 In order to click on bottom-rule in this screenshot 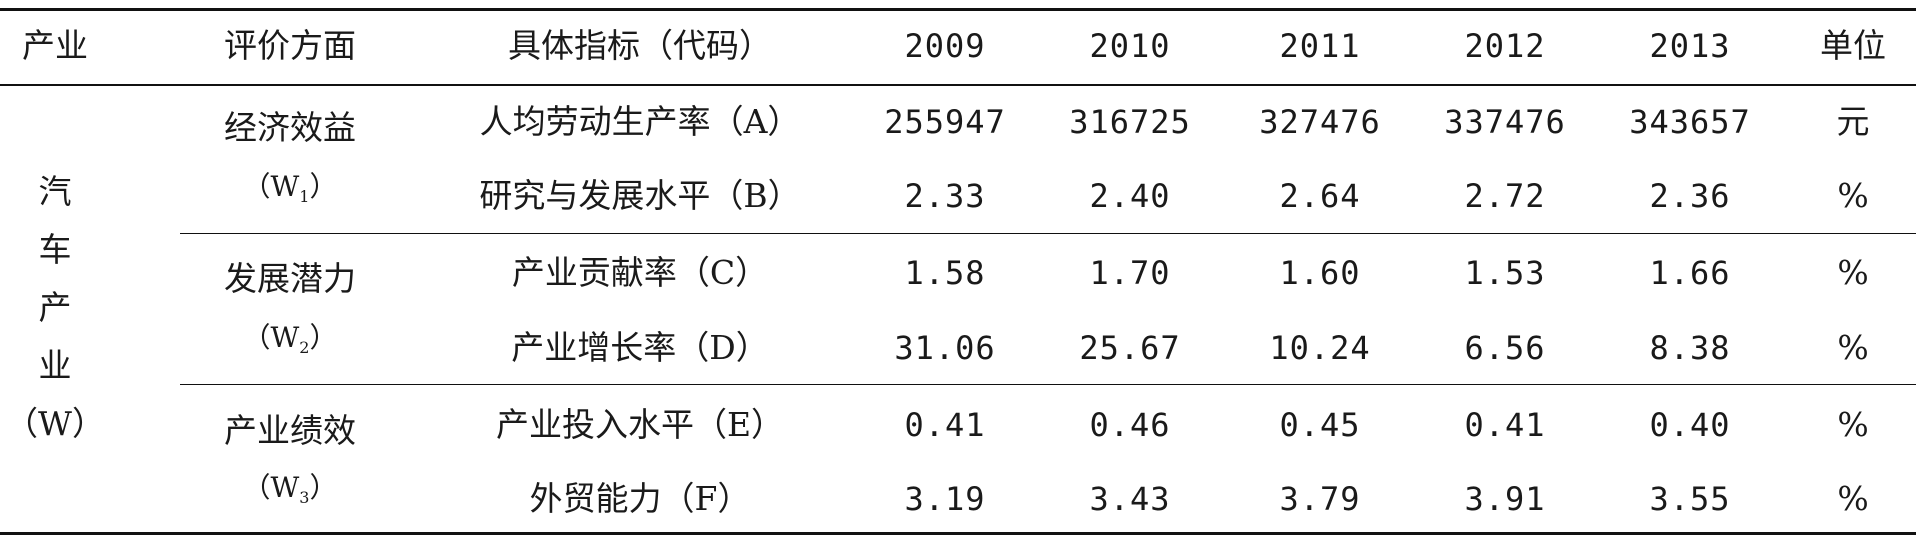, I will do `click(958, 533)`.